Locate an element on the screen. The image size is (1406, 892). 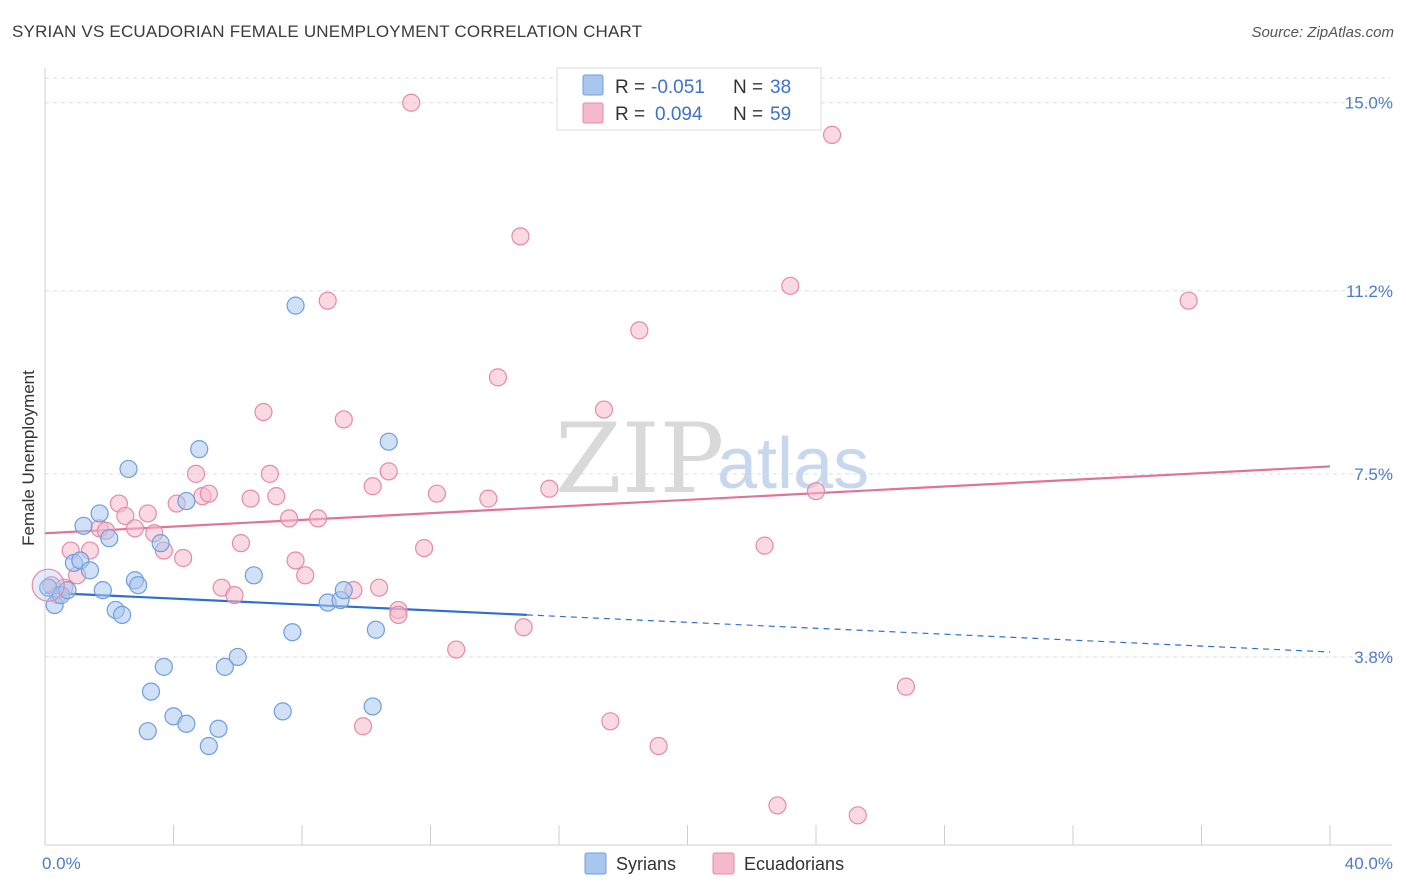
legend-swatch-syrians is located at coordinates (595, 863).